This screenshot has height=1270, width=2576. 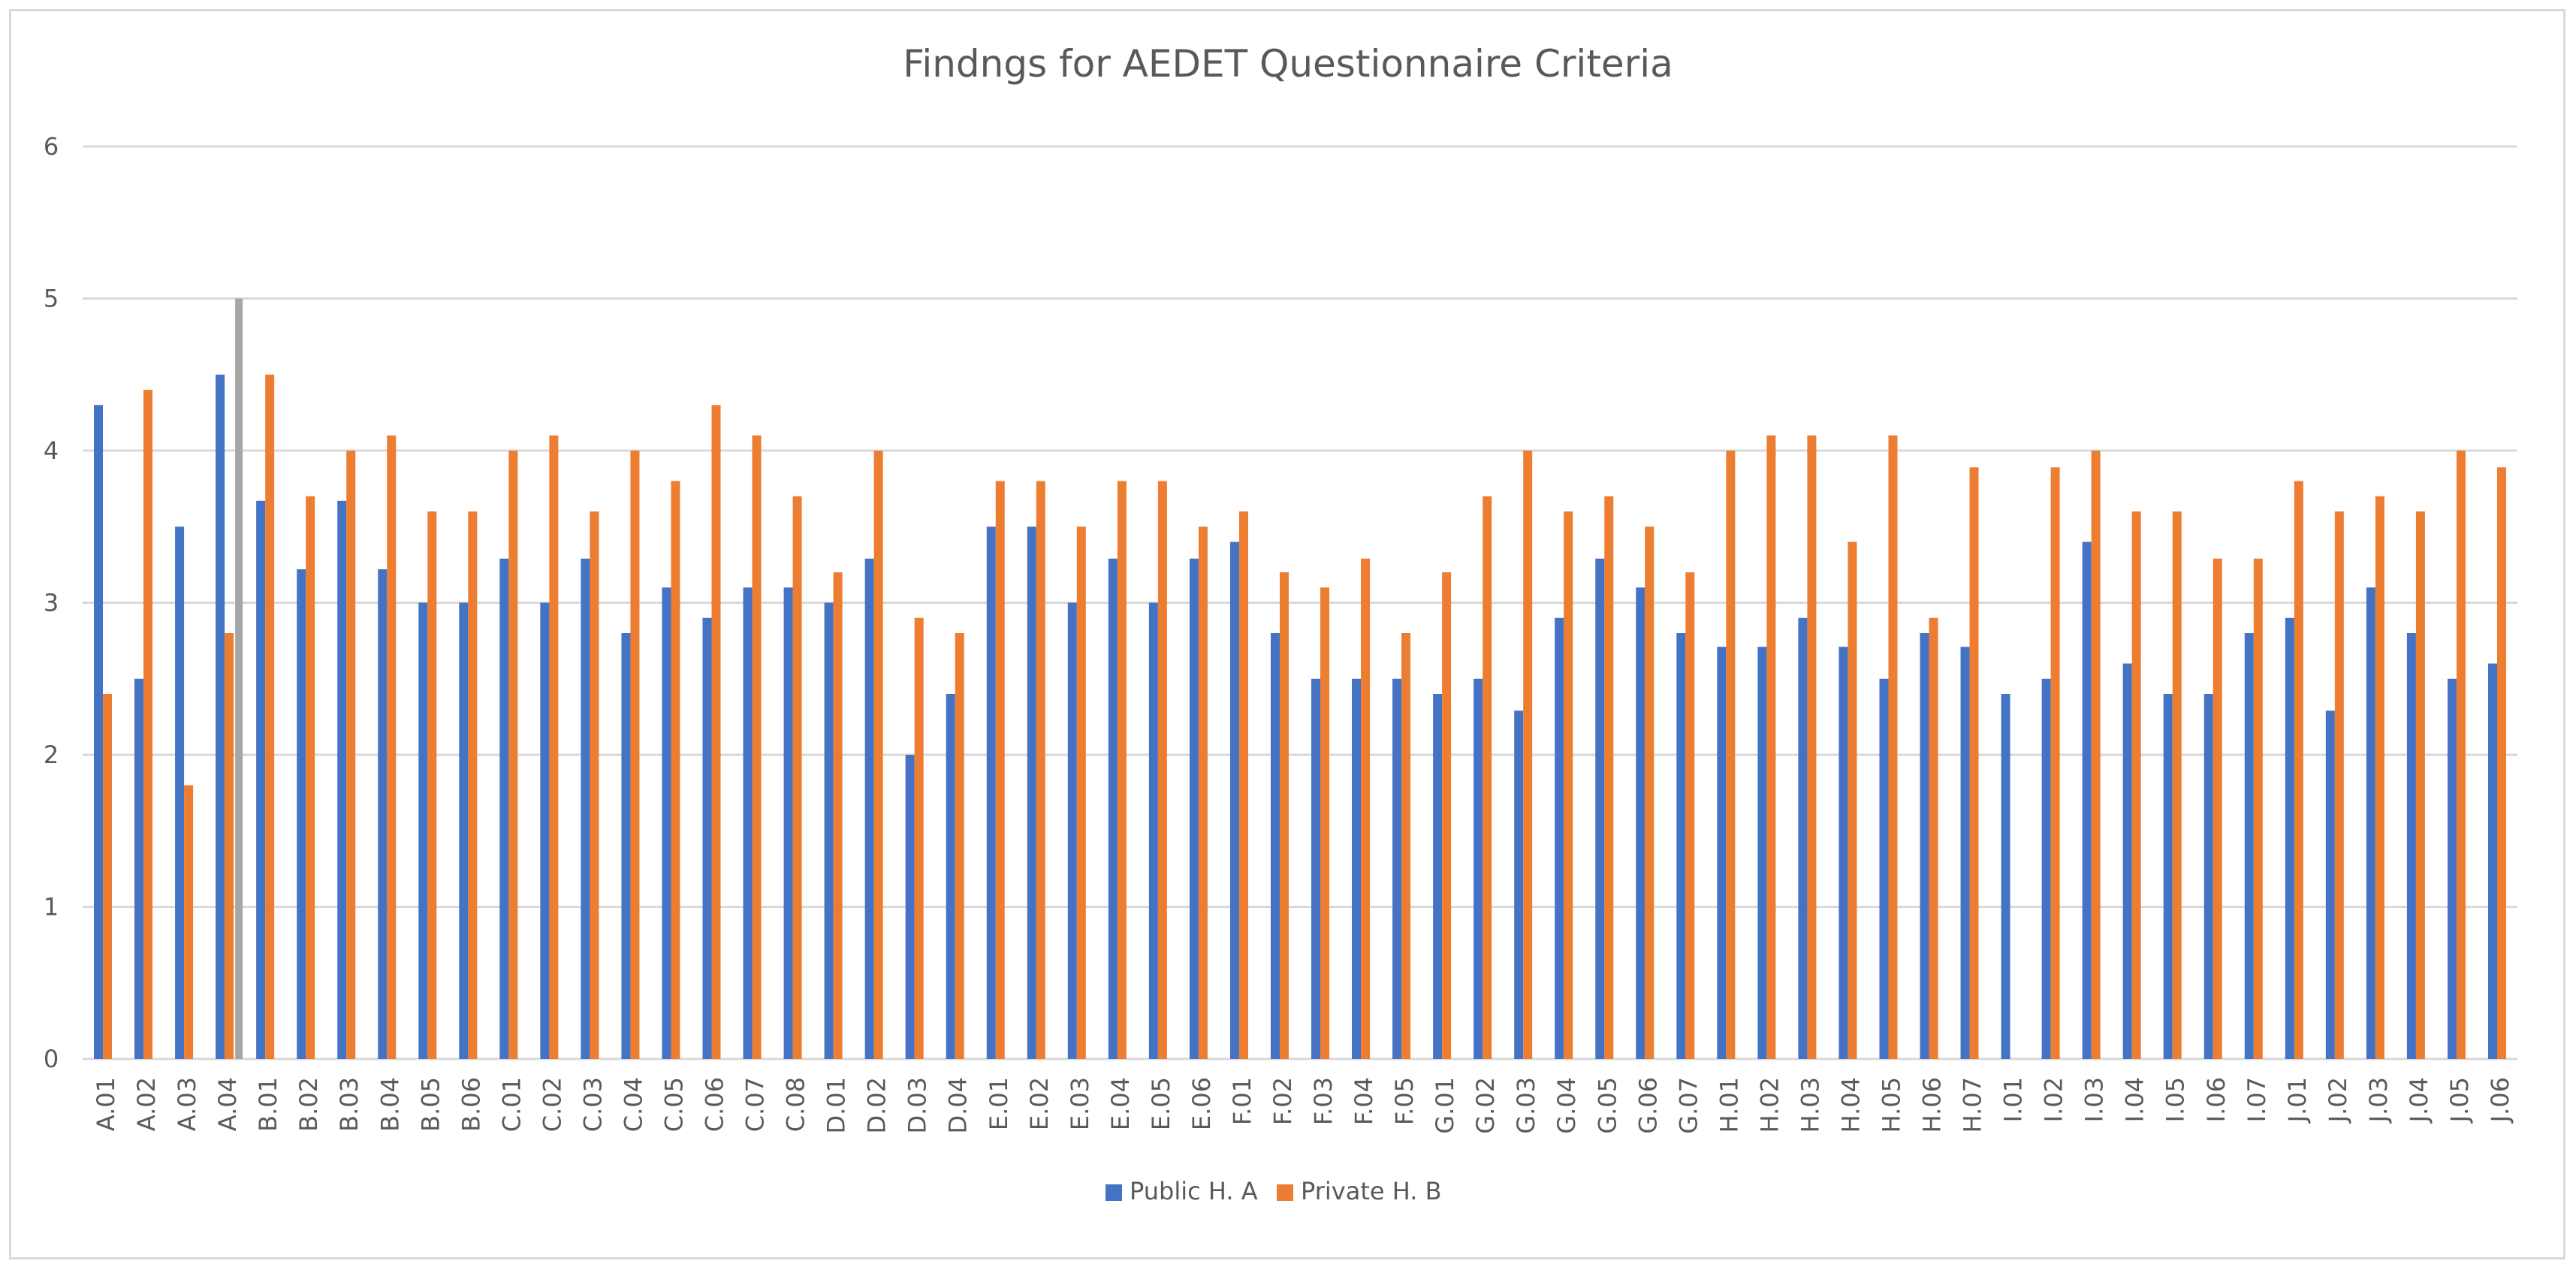 What do you see at coordinates (755, 1104) in the screenshot?
I see `x-tick-label: C.07` at bounding box center [755, 1104].